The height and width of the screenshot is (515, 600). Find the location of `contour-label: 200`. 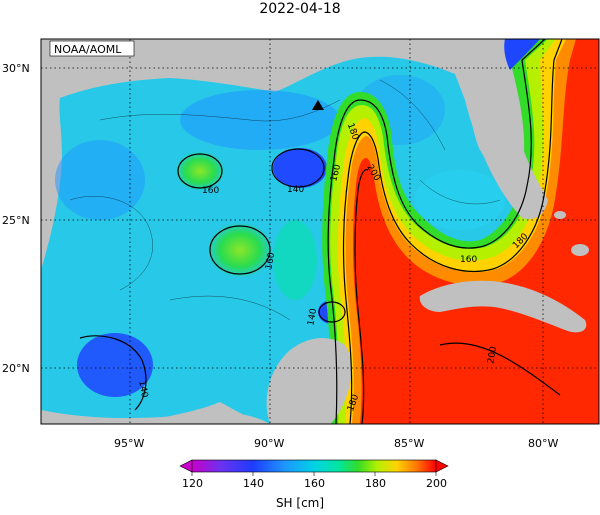

contour-label: 200 is located at coordinates (492, 355).